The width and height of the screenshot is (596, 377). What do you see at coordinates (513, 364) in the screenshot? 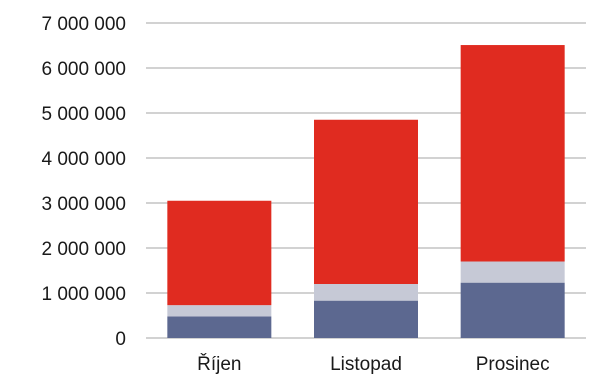
I see `x-tick-label: Prosinec` at bounding box center [513, 364].